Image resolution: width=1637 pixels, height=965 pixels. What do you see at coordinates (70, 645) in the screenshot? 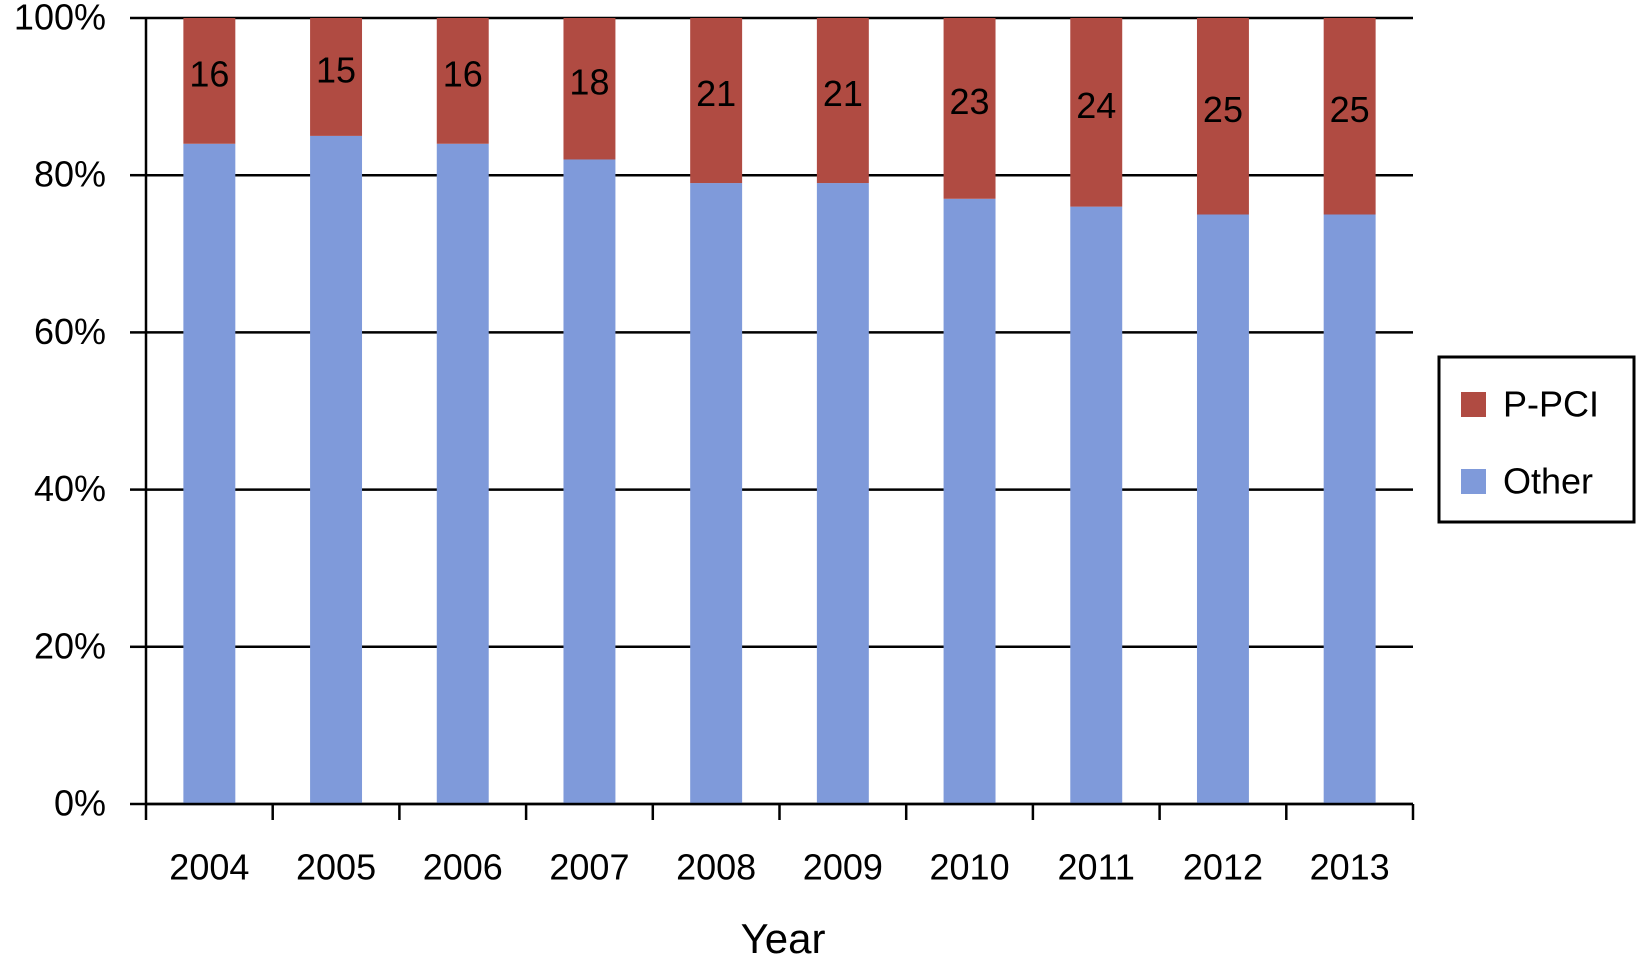
I see `y-tick-label: 20%` at bounding box center [70, 645].